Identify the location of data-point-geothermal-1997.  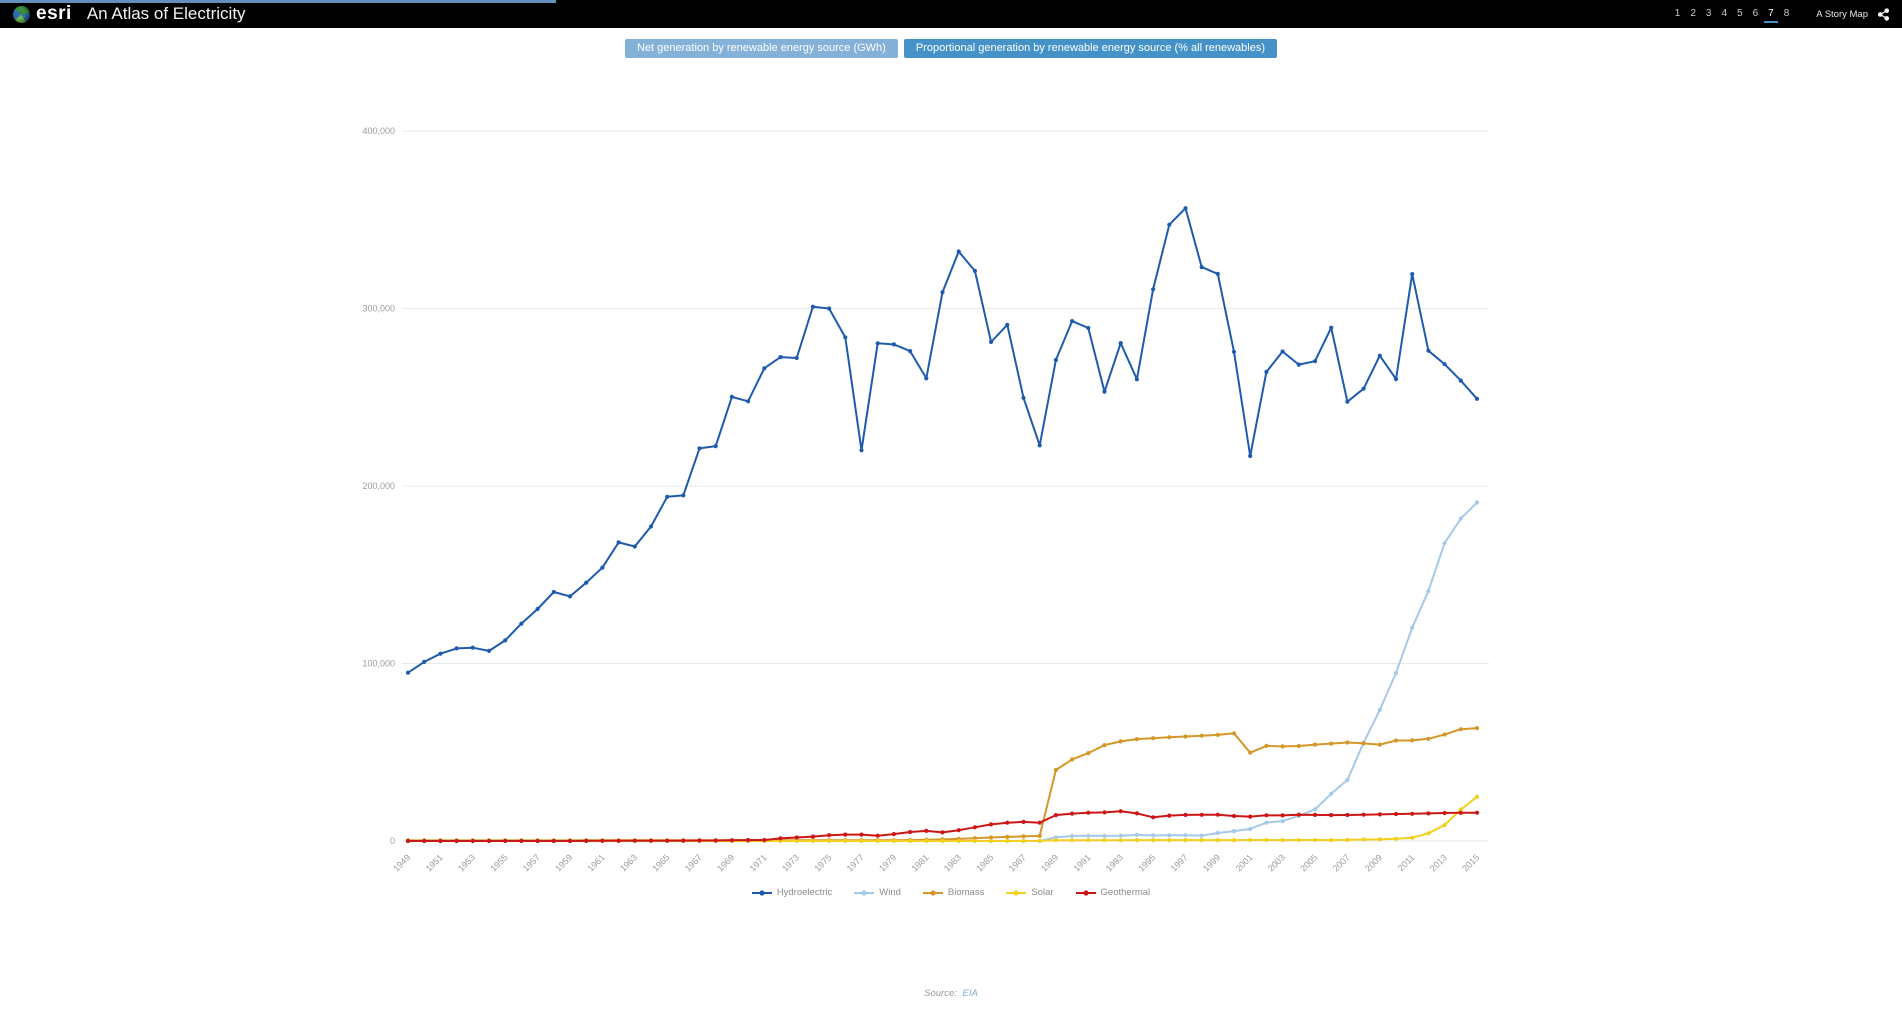
(1185, 815).